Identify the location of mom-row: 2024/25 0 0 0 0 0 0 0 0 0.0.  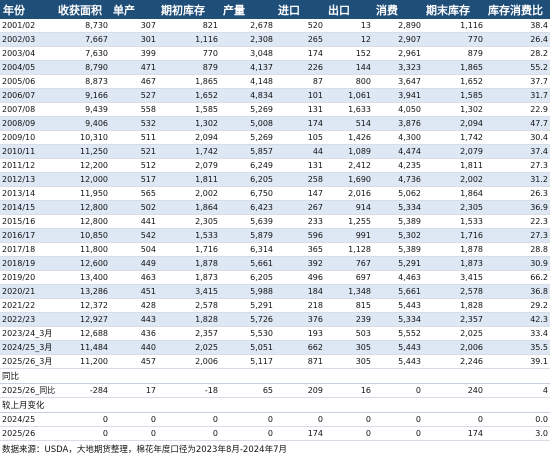
(275, 419).